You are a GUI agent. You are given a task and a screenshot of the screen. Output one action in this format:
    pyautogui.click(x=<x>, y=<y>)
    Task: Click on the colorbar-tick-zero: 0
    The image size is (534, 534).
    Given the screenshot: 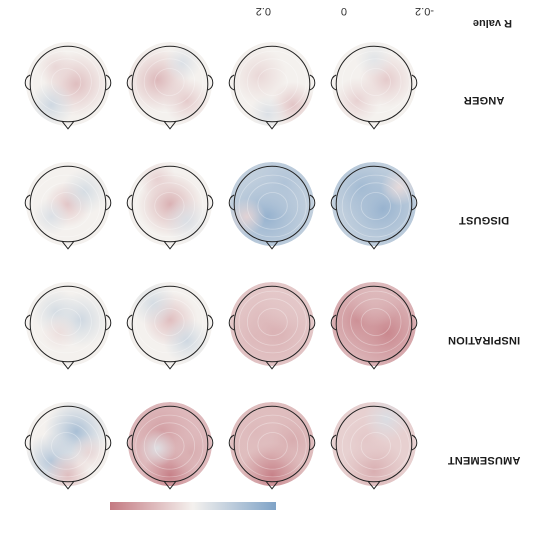 What is the action you would take?
    pyautogui.click(x=343, y=11)
    